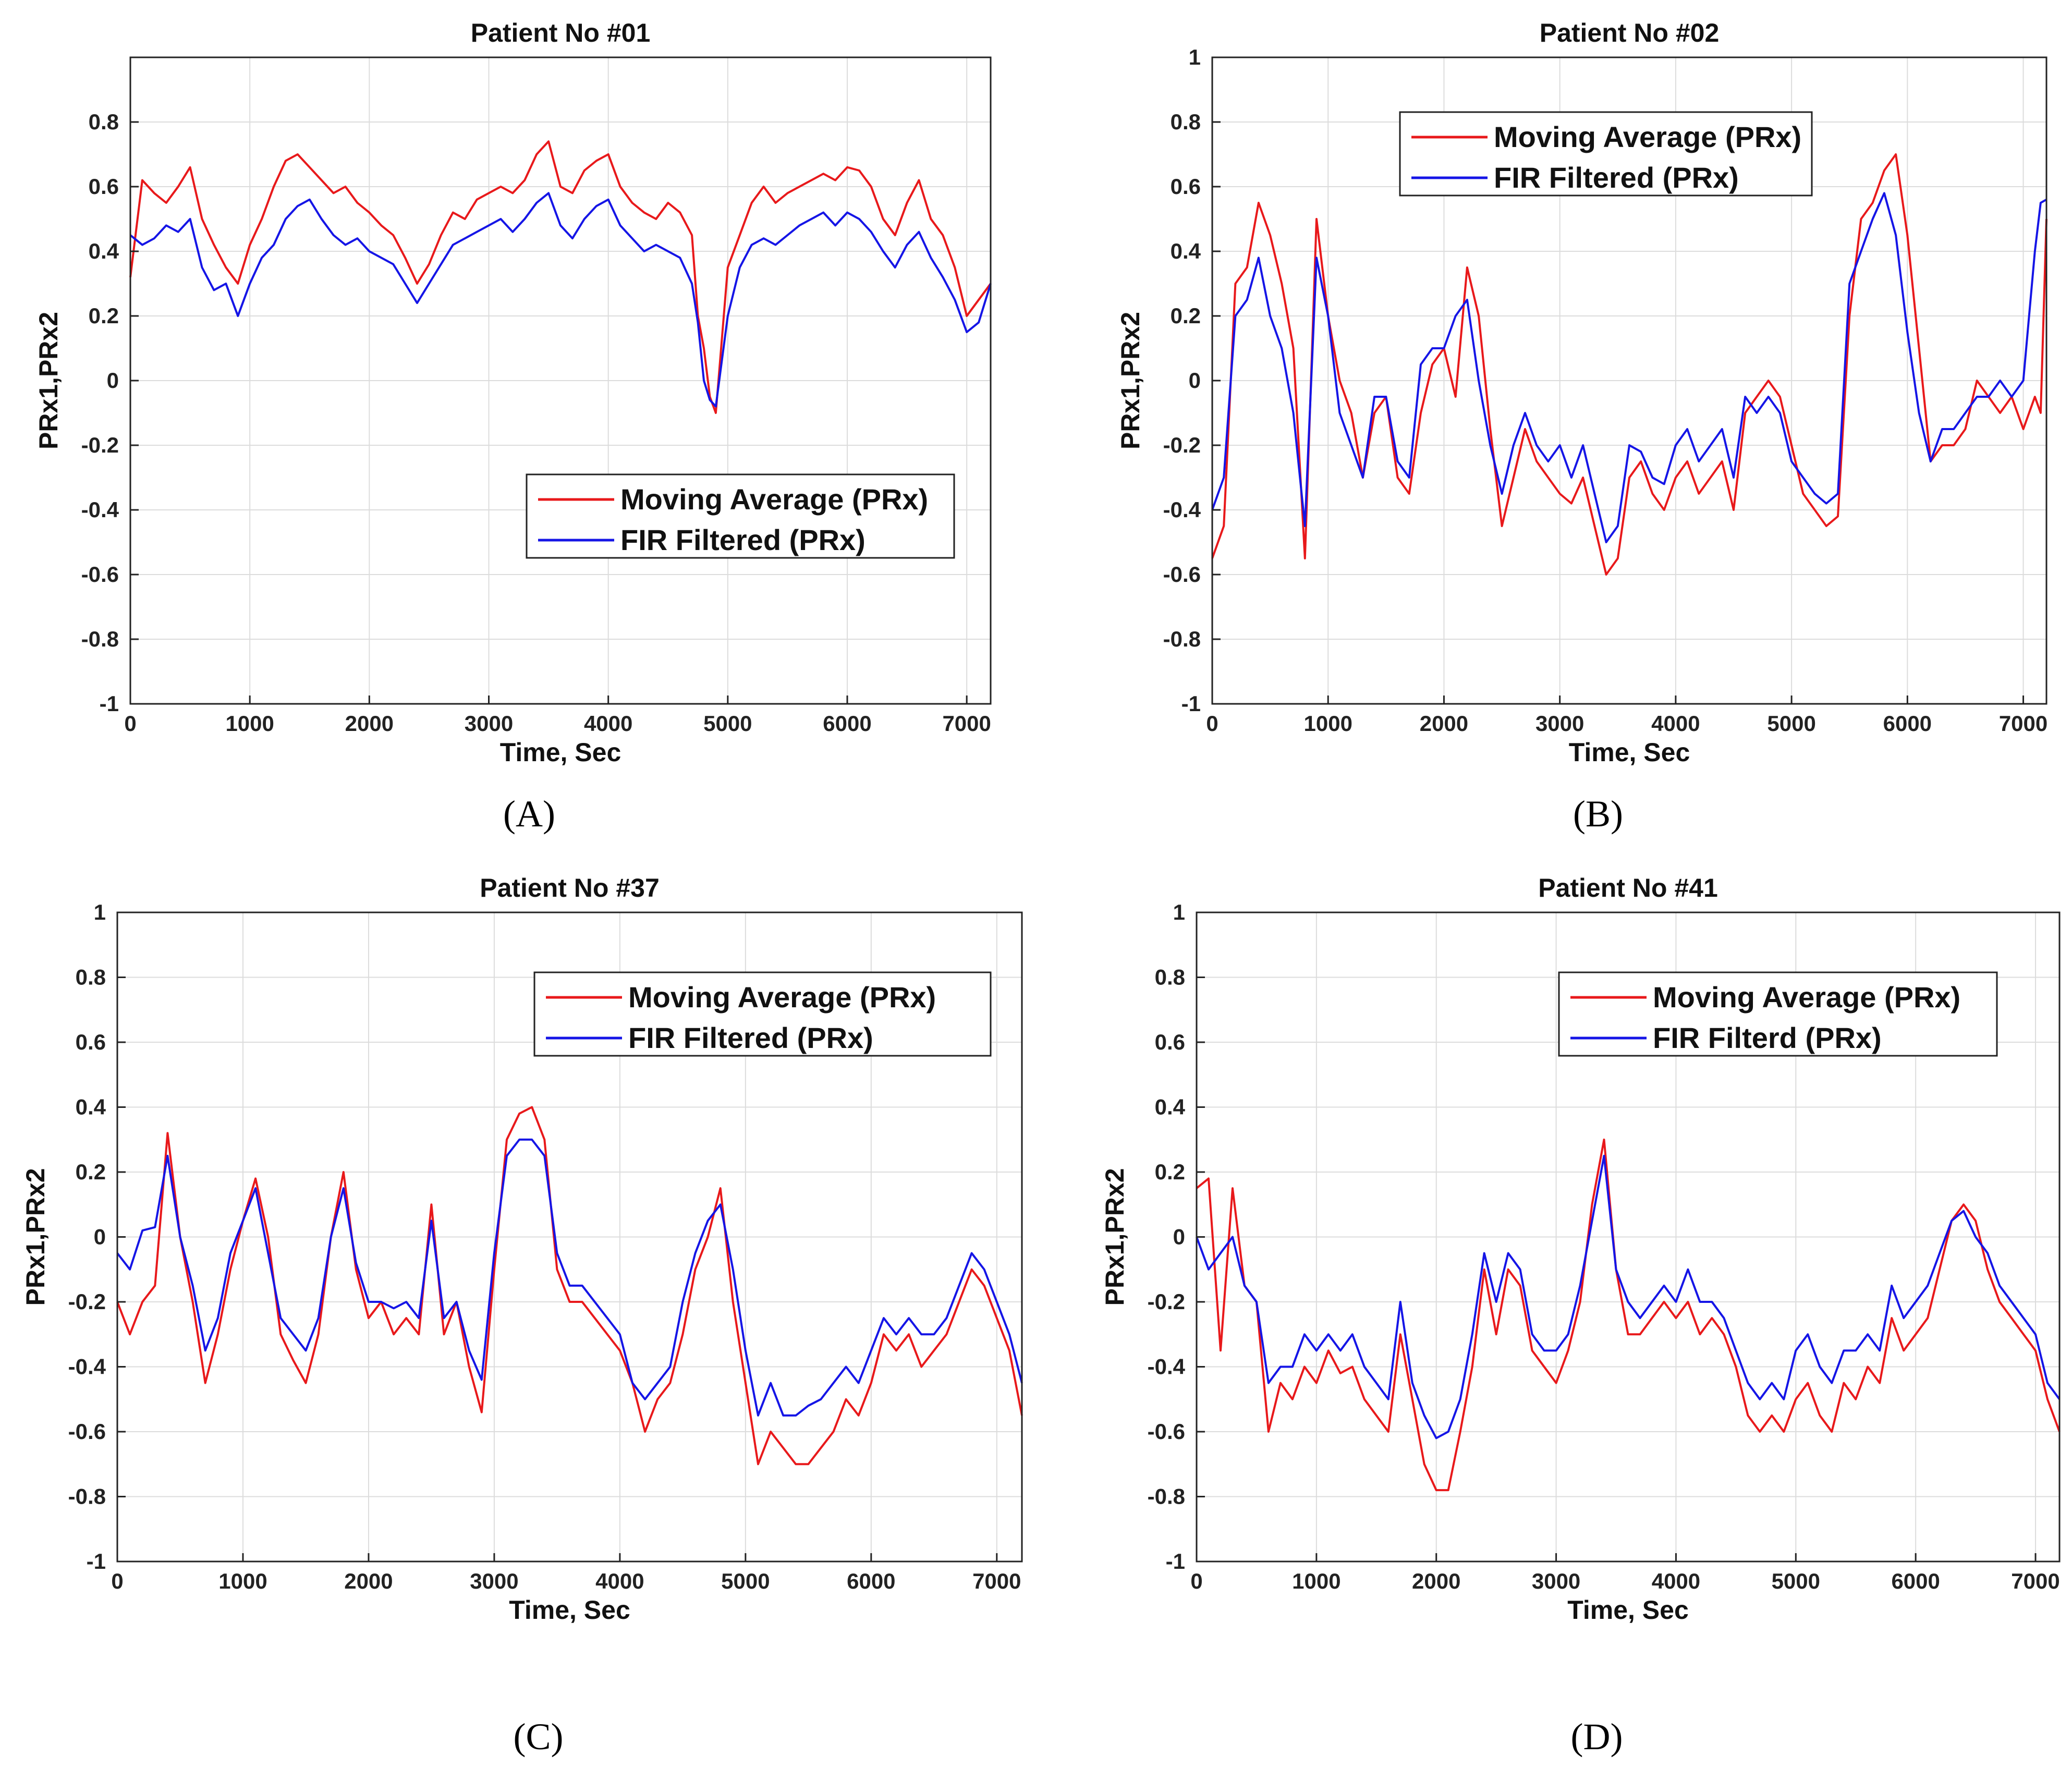 The height and width of the screenshot is (1781, 2072). I want to click on chart-title: Patient No #01, so click(561, 33).